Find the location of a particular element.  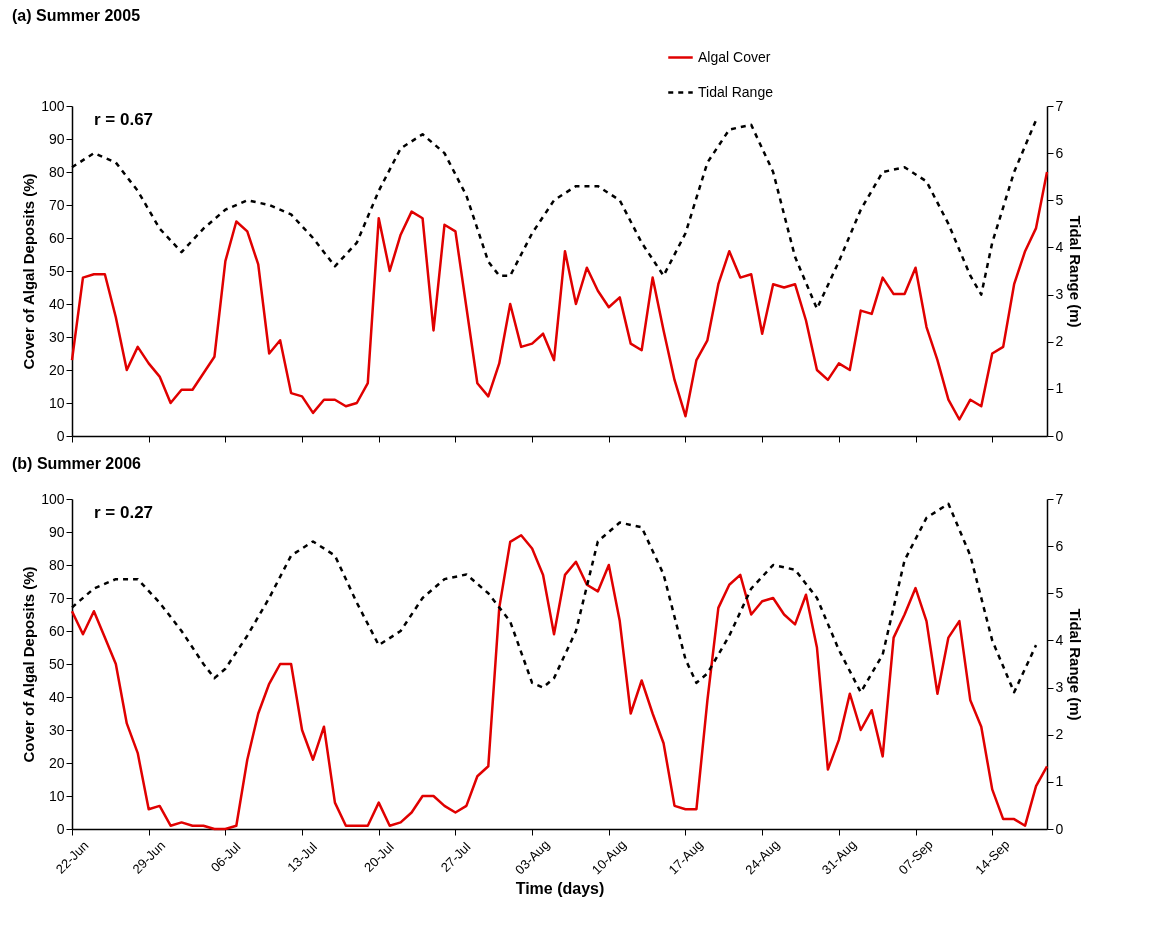

chart-title: (b) Summer 2006 is located at coordinates (77, 463).